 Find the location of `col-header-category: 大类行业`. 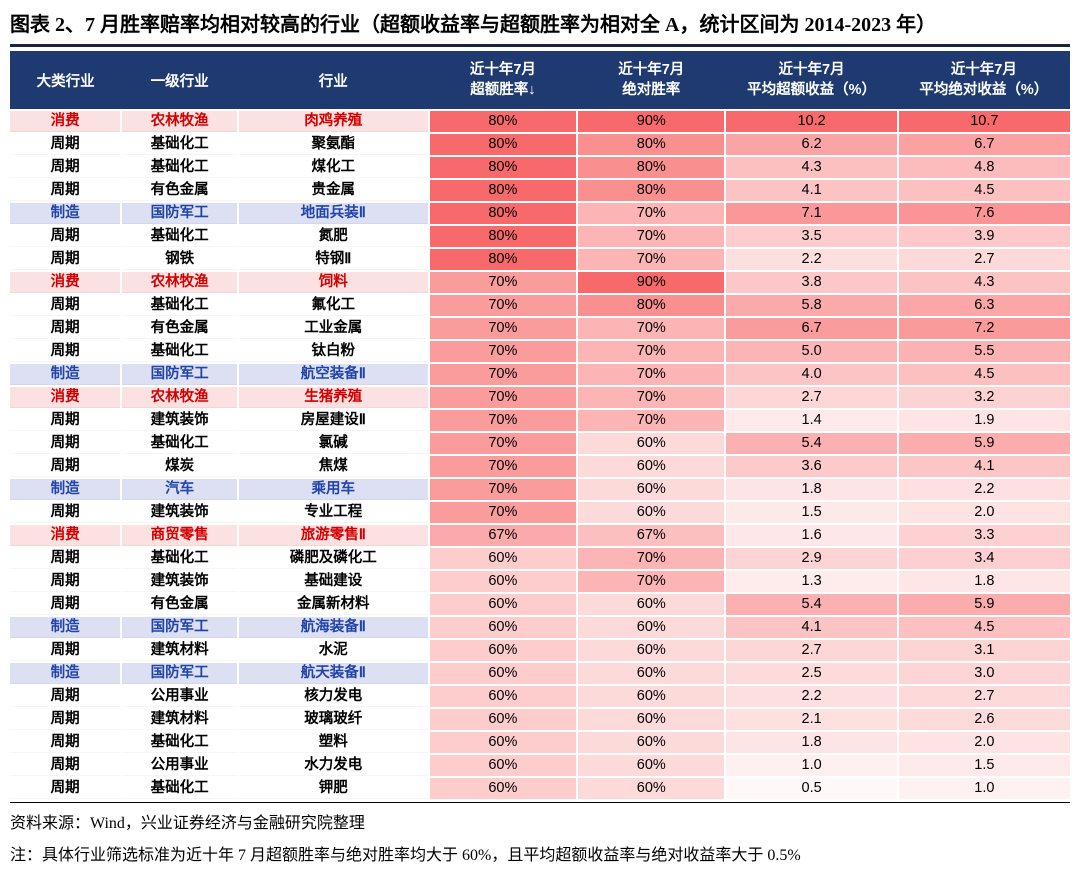

col-header-category: 大类行业 is located at coordinates (66, 81).